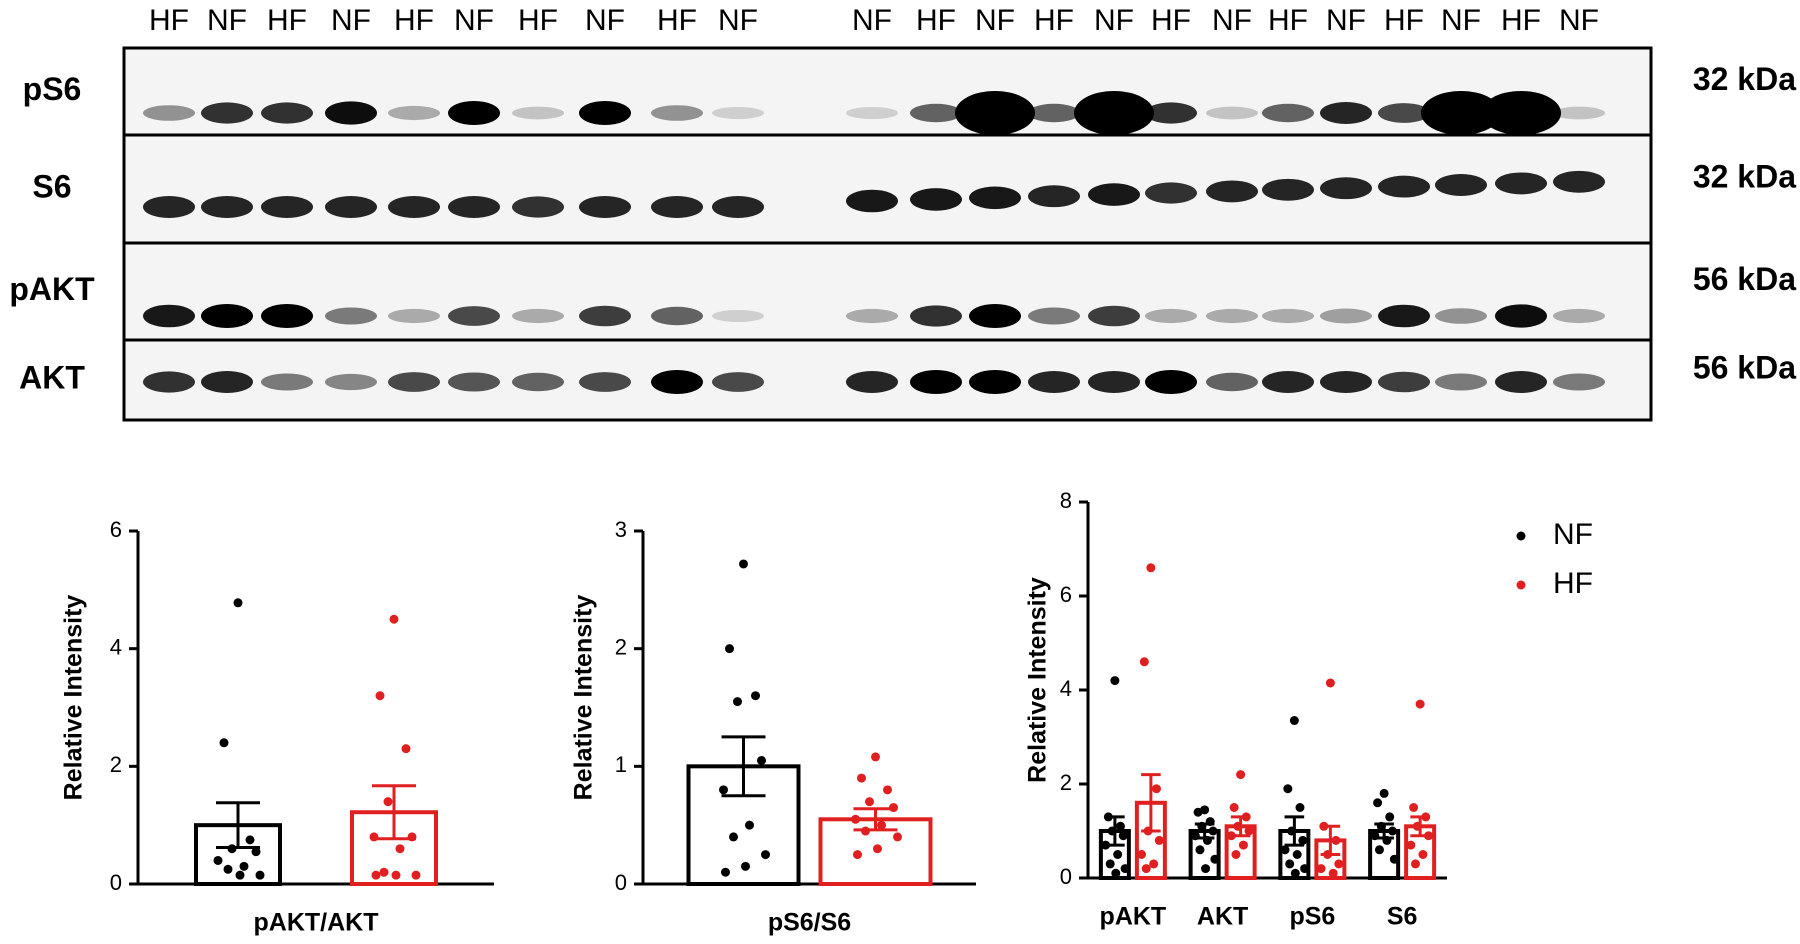 The width and height of the screenshot is (1800, 944). Describe the element at coordinates (116, 646) in the screenshot. I see `y-tick-label: 4` at that location.